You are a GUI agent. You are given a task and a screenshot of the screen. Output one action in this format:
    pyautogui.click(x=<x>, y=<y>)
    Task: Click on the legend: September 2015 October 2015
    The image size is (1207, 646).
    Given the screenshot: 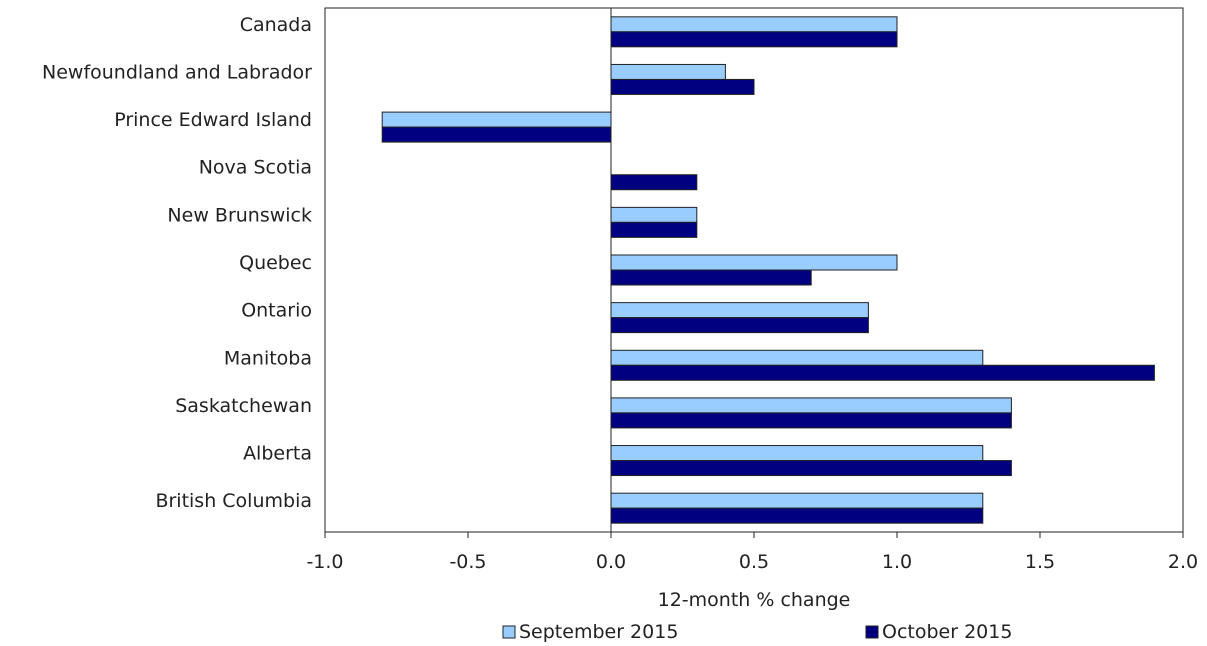 What is the action you would take?
    pyautogui.click(x=757, y=632)
    